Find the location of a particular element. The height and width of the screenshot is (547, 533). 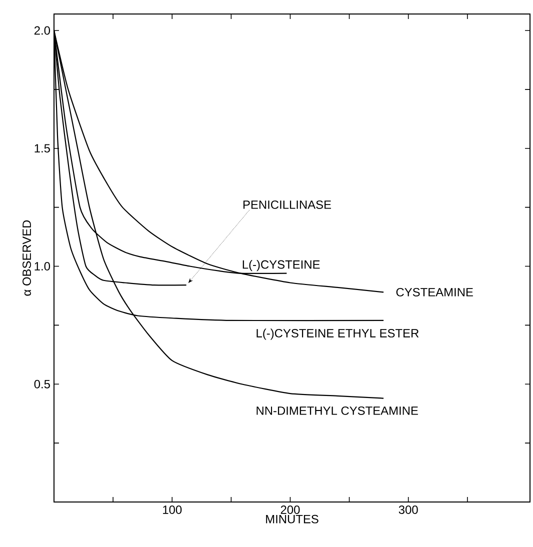

x-tick-label: 200 is located at coordinates (290, 510).